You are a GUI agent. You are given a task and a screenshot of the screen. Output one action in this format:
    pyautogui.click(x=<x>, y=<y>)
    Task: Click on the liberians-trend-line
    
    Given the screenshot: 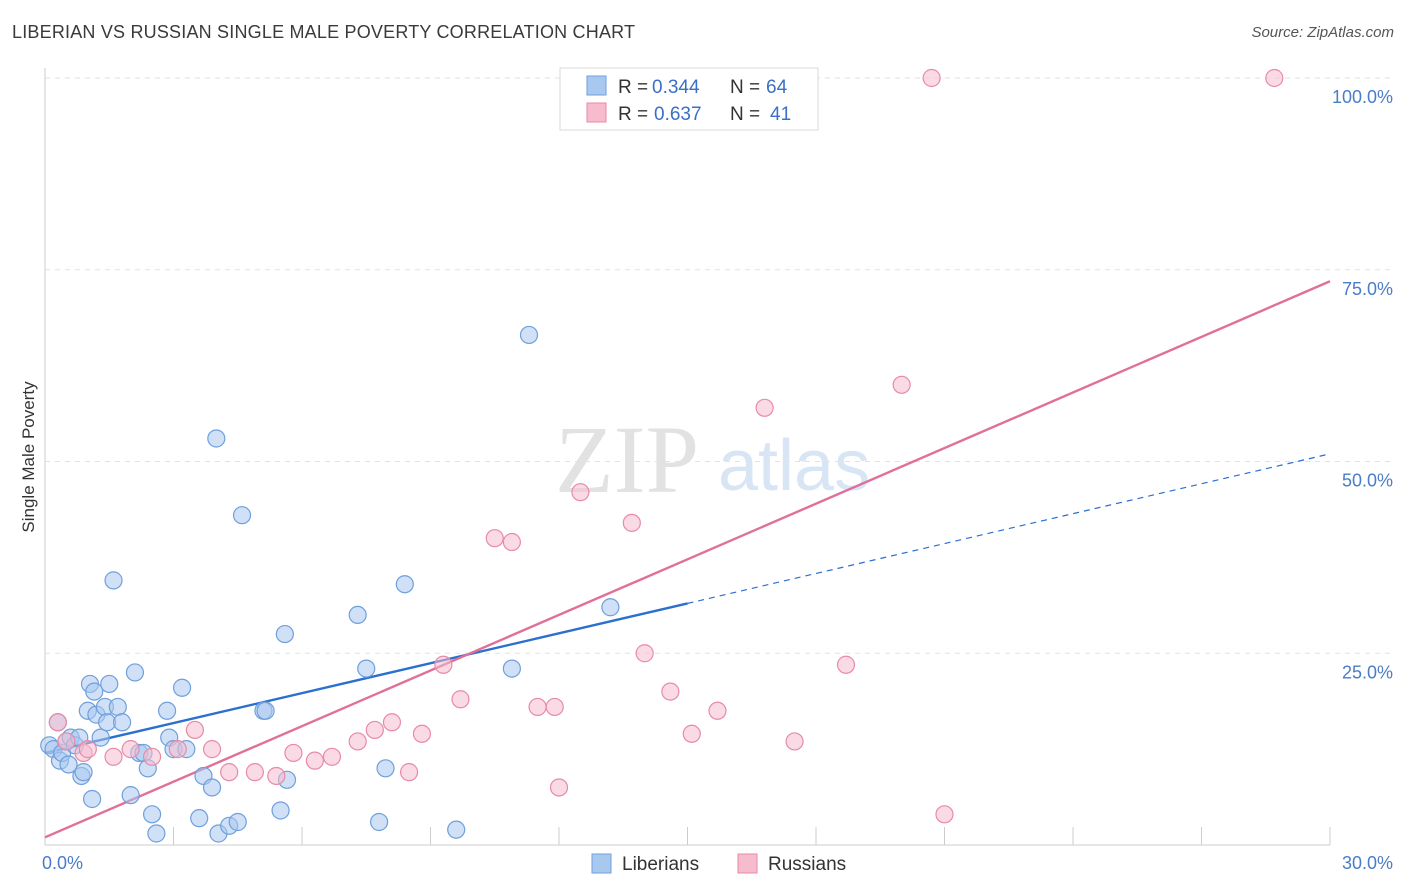 What is the action you would take?
    pyautogui.click(x=366, y=678)
    